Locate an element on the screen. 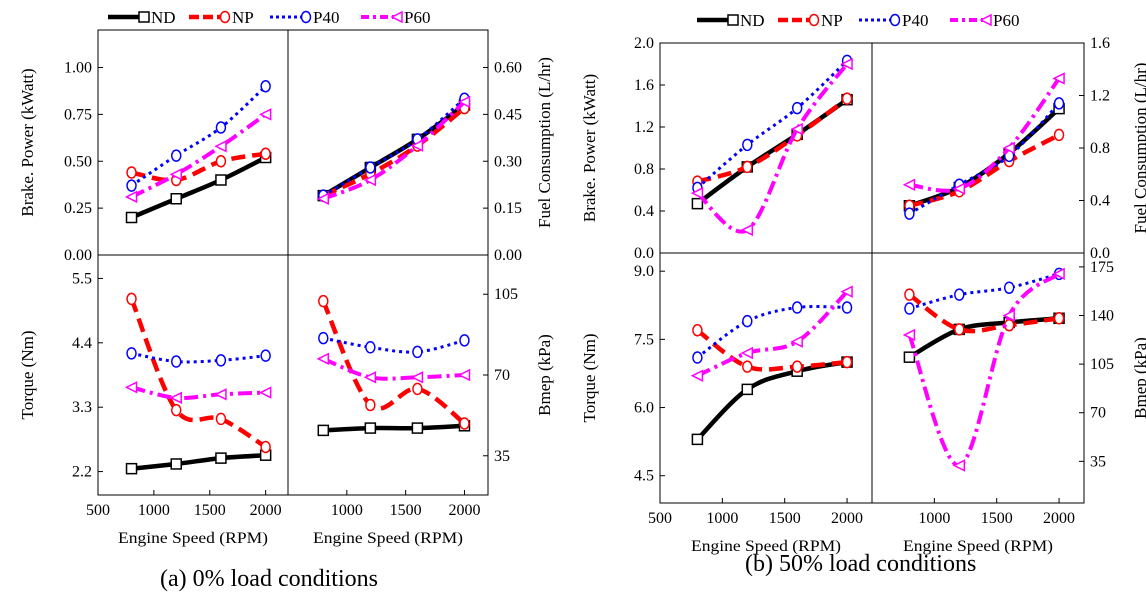 This screenshot has height=603, width=1146. y-tick-label: 0.15 is located at coordinates (508, 208).